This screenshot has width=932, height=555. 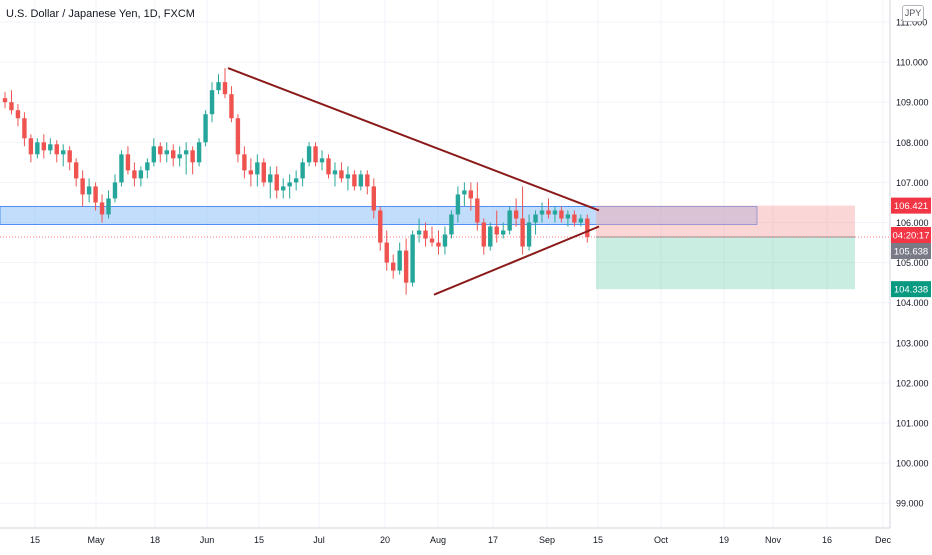 What do you see at coordinates (725, 263) in the screenshot?
I see `take-profit-zone` at bounding box center [725, 263].